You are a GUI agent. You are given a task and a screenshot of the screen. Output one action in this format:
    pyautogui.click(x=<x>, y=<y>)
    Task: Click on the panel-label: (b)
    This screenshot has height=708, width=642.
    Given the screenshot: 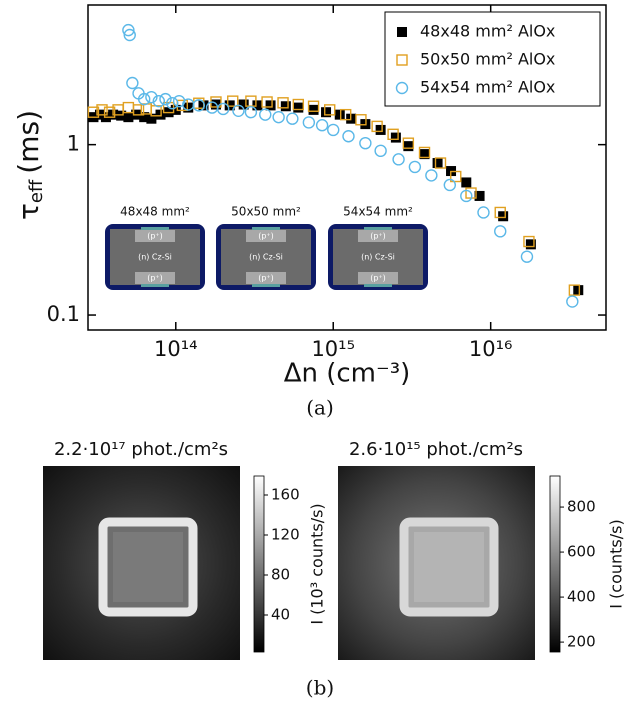 What is the action you would take?
    pyautogui.click(x=320, y=688)
    